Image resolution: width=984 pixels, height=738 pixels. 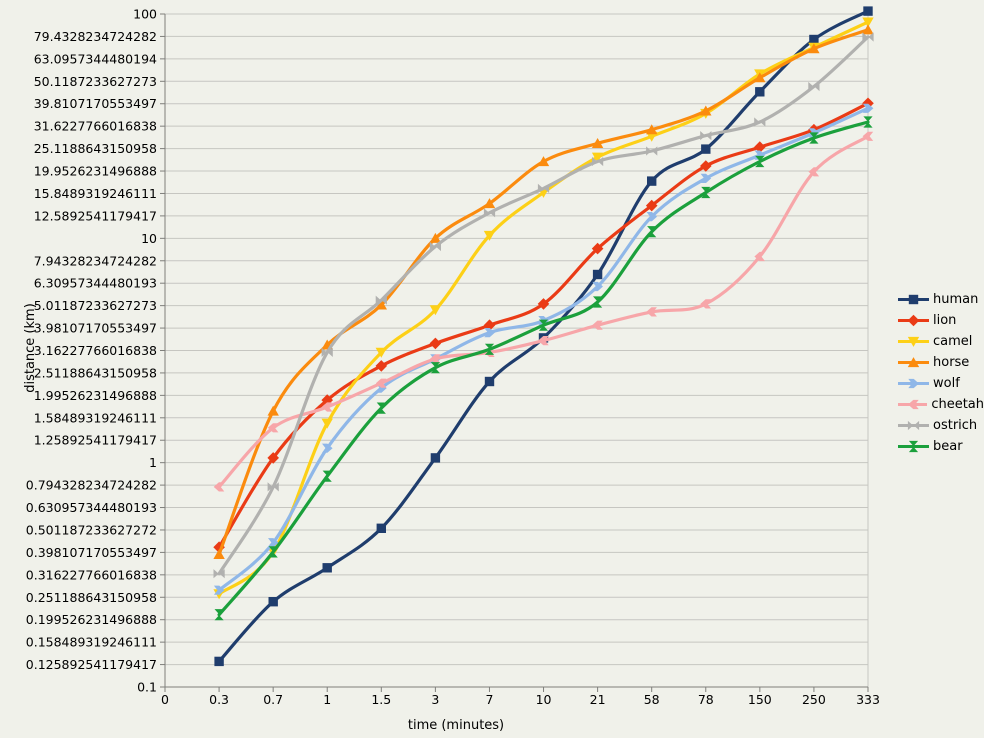 I want to click on x-tick-label: 1, so click(x=327, y=699).